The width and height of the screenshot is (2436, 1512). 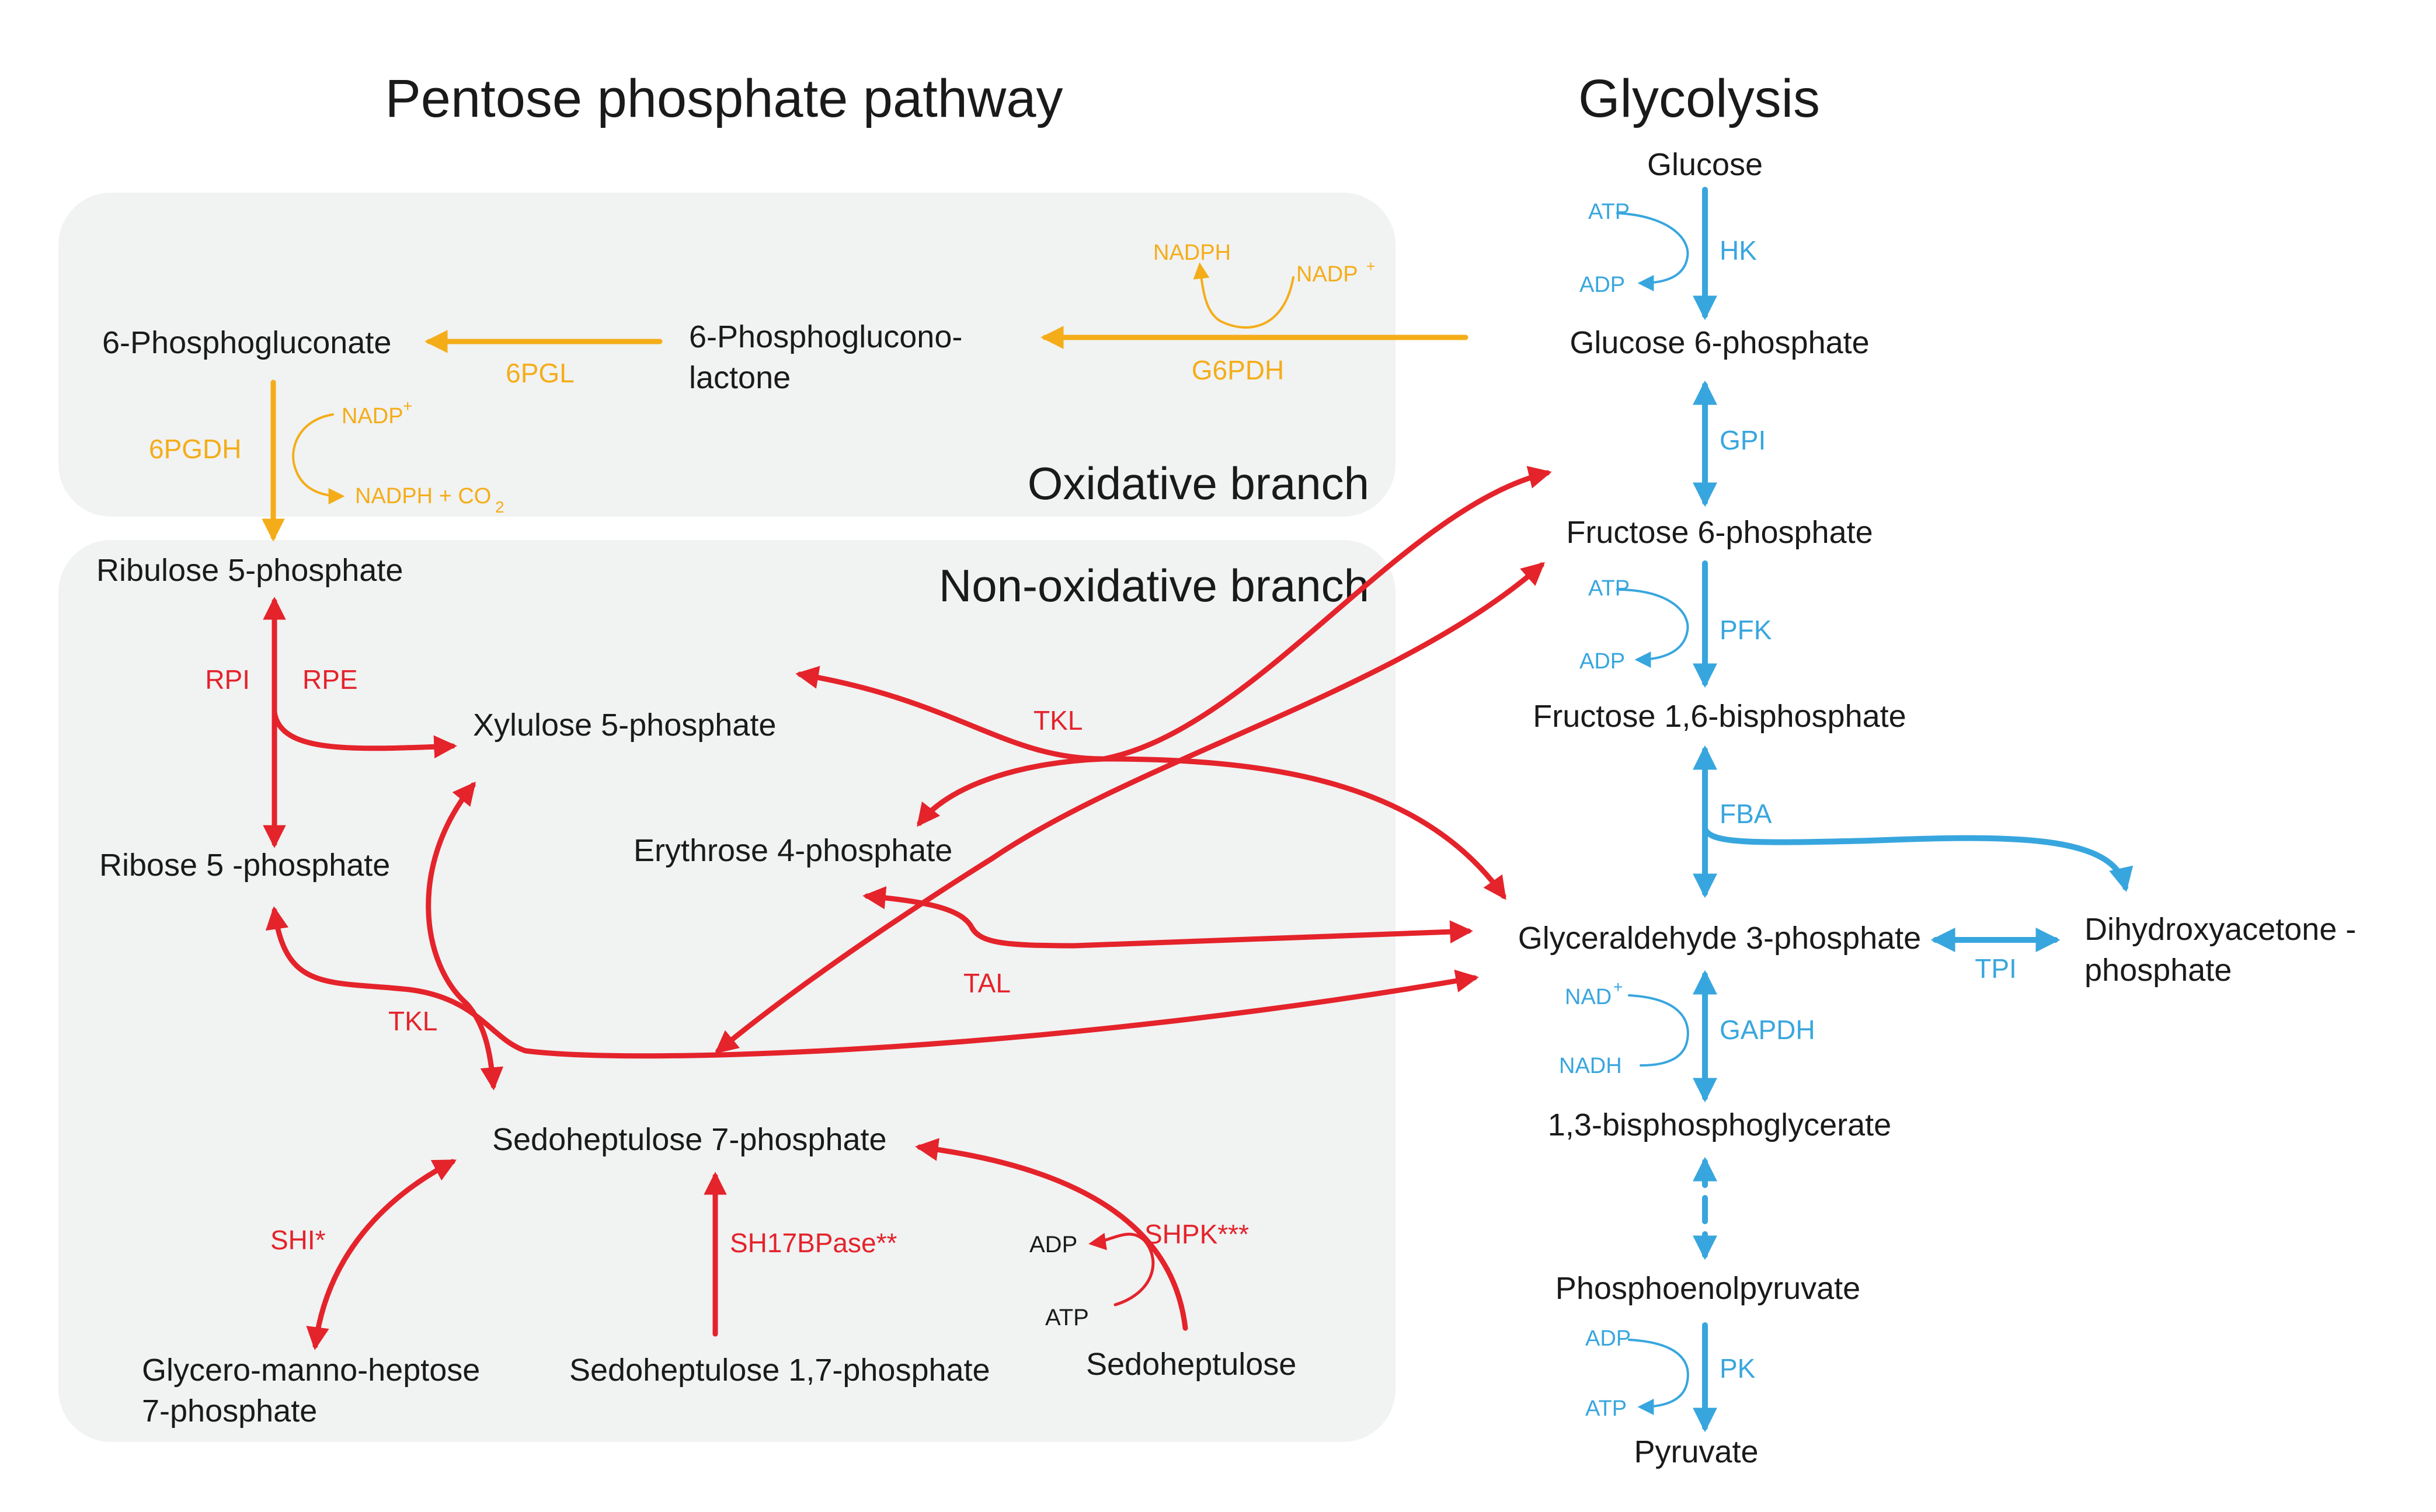 I want to click on cofactor-6pgdh-nadp: NADP, so click(x=373, y=416).